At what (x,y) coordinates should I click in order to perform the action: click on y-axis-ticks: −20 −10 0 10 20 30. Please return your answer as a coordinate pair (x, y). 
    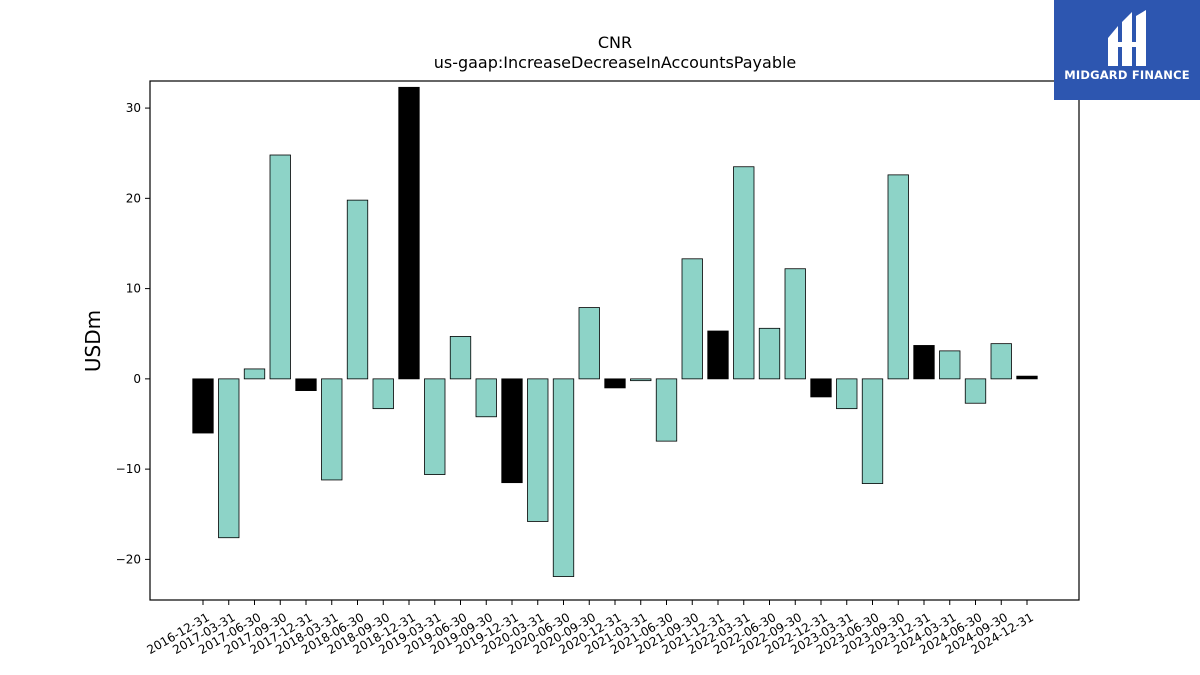
    Looking at the image, I should click on (133, 333).